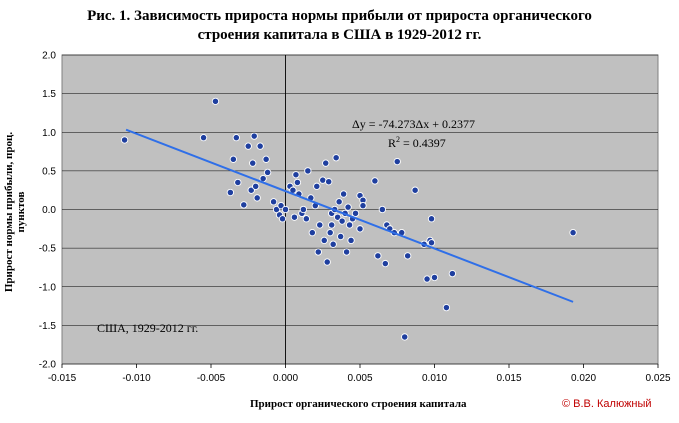  Describe the element at coordinates (413, 124) in the screenshot. I see `trend-equation: Δy = -74.273Δx + 0.2377` at that location.